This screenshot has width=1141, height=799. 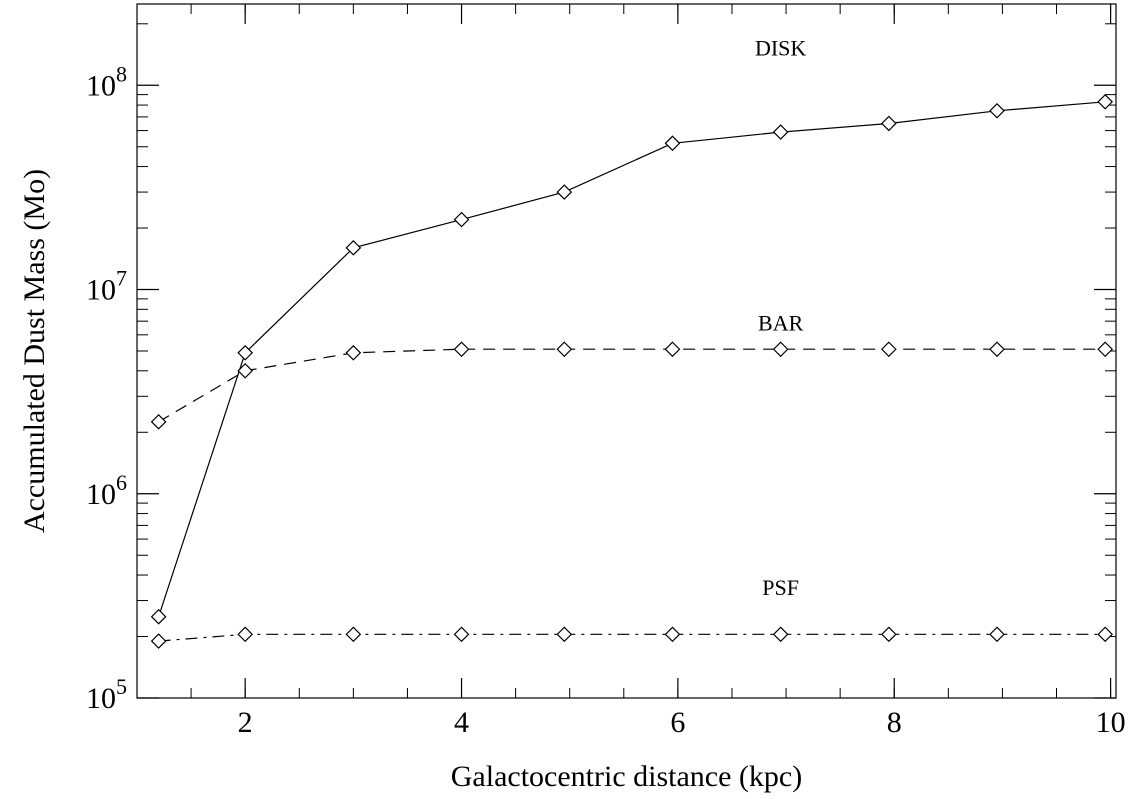 What do you see at coordinates (106, 286) in the screenshot?
I see `y-tick-label: 10⁷` at bounding box center [106, 286].